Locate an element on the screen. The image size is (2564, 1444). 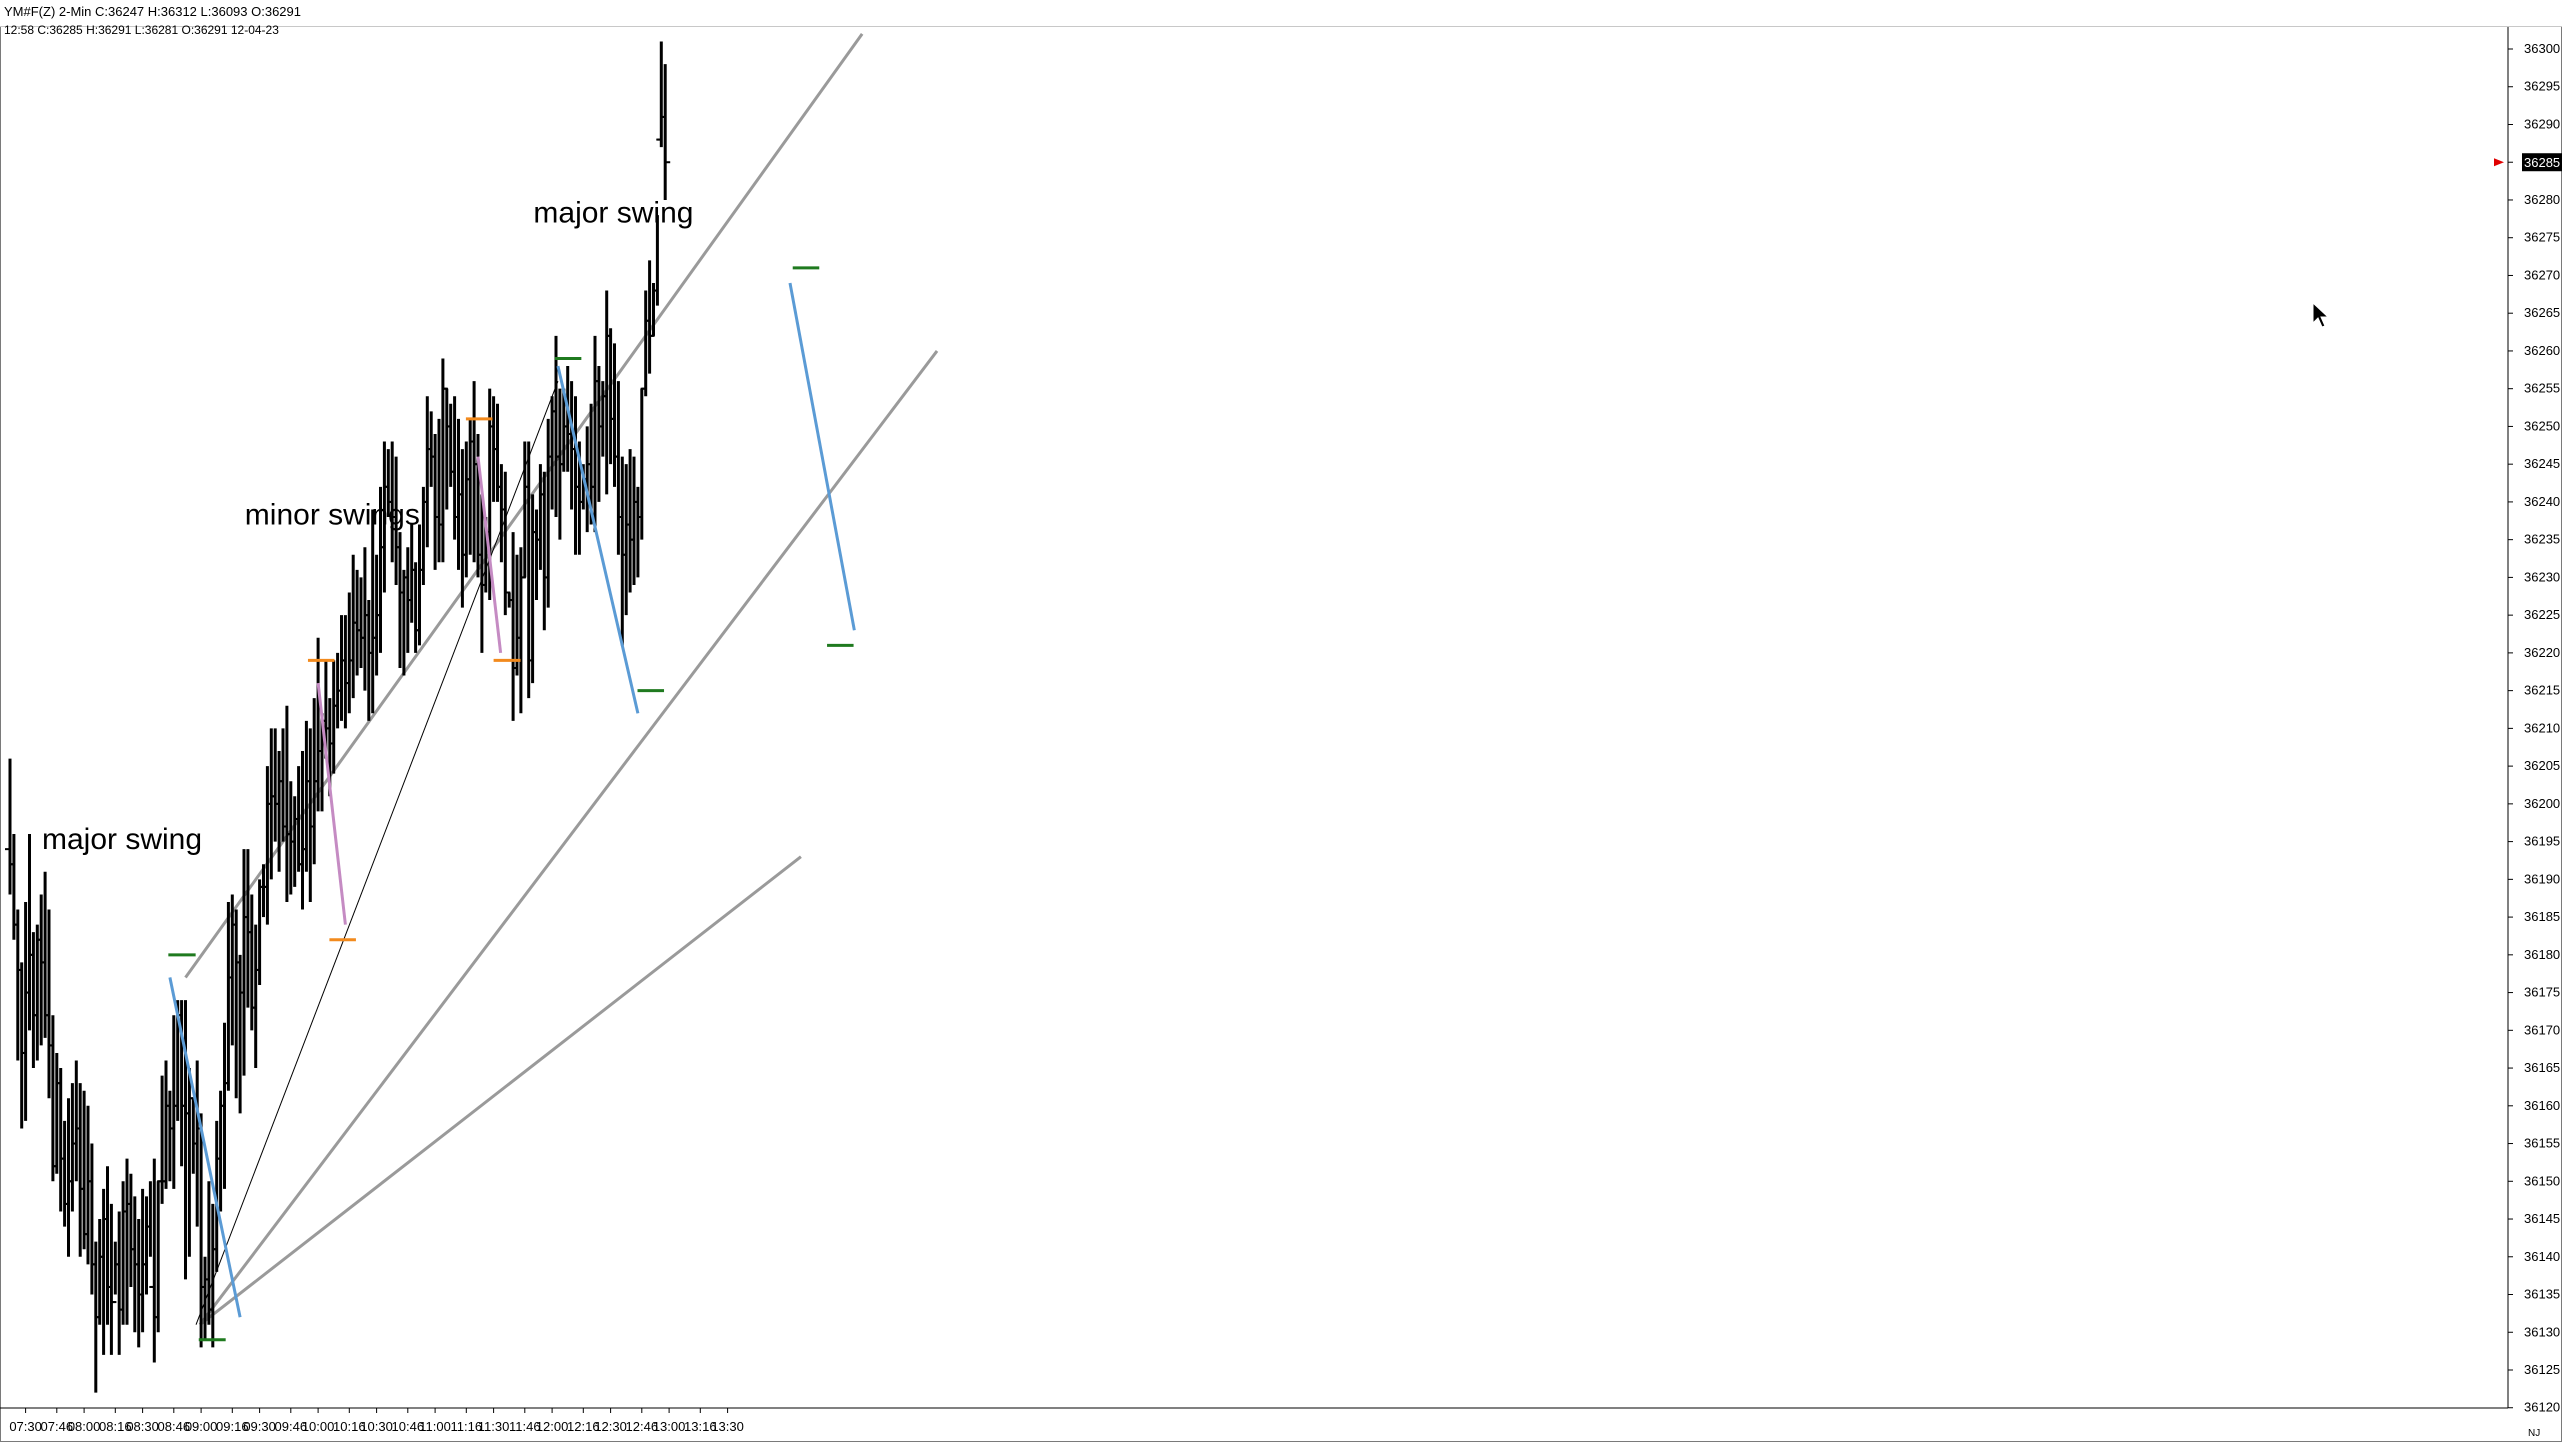
time-tick-label: 10:16 is located at coordinates (349, 1426).